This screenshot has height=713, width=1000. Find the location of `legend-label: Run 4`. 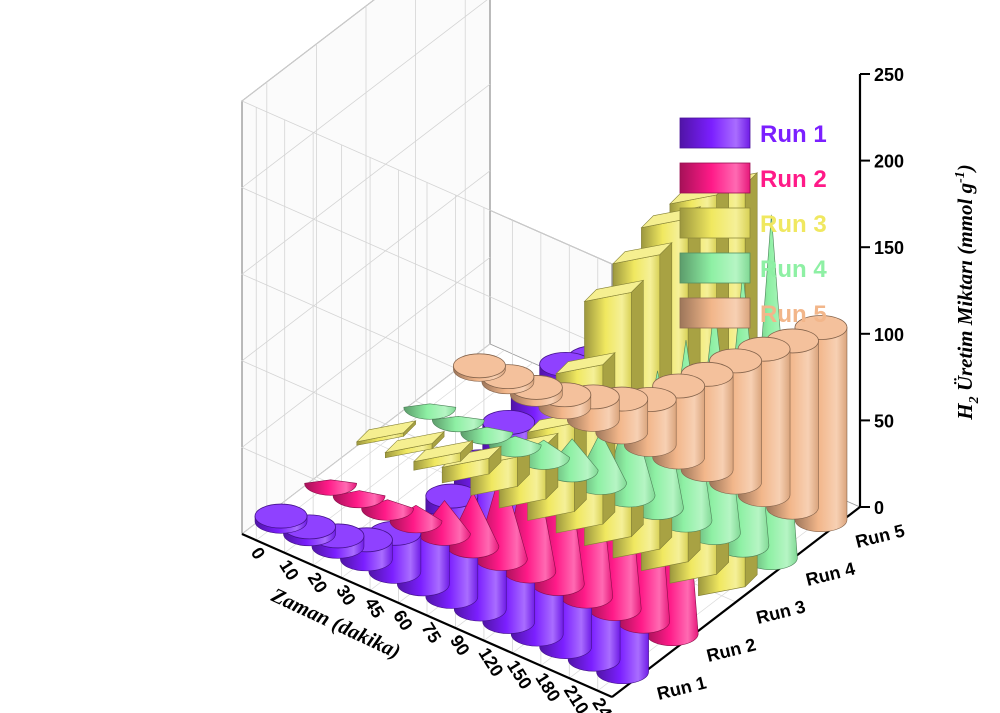

legend-label: Run 4 is located at coordinates (793, 269).